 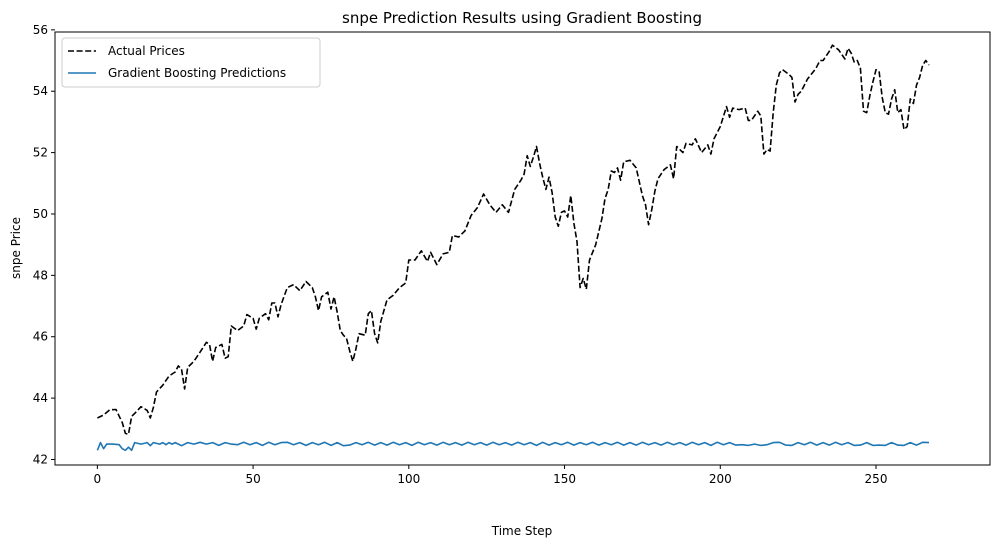 What do you see at coordinates (720, 479) in the screenshot?
I see `x-tick-label: 200` at bounding box center [720, 479].